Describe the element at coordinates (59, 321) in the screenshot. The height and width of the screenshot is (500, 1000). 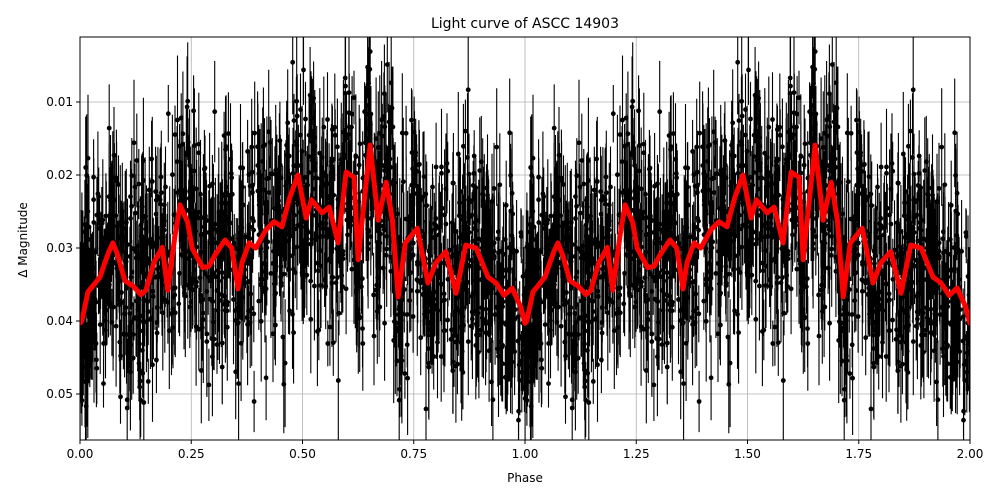
I see `y-tick-label: 0.04` at that location.